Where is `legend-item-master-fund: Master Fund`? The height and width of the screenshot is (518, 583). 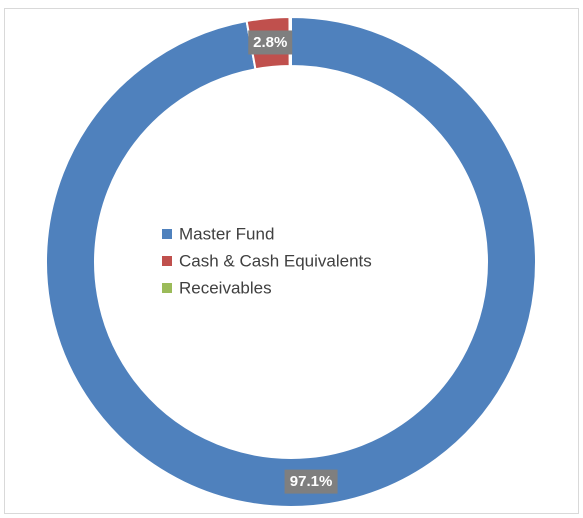 legend-item-master-fund: Master Fund is located at coordinates (218, 234).